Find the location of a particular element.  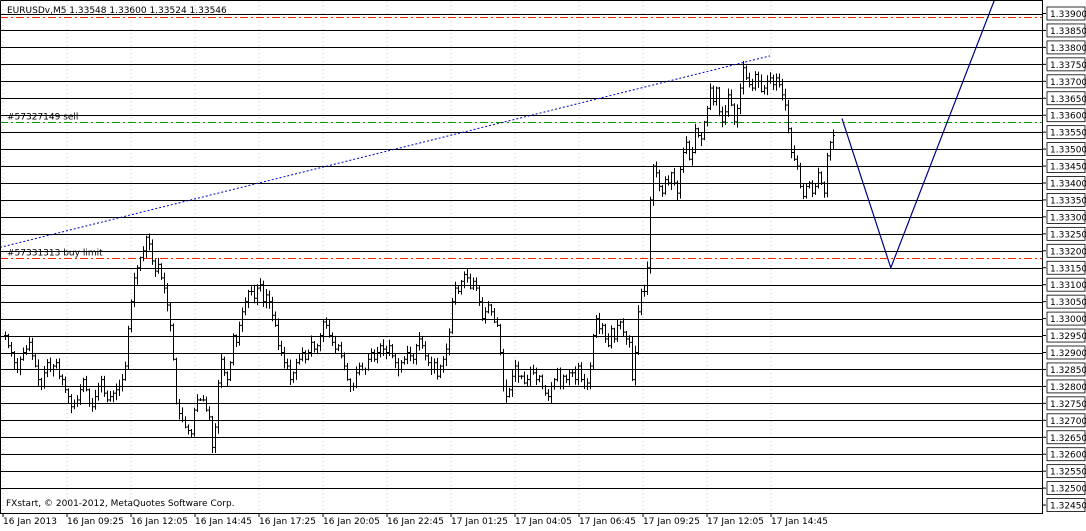

time-tick-label: 17 Jan 14:45 is located at coordinates (799, 522).